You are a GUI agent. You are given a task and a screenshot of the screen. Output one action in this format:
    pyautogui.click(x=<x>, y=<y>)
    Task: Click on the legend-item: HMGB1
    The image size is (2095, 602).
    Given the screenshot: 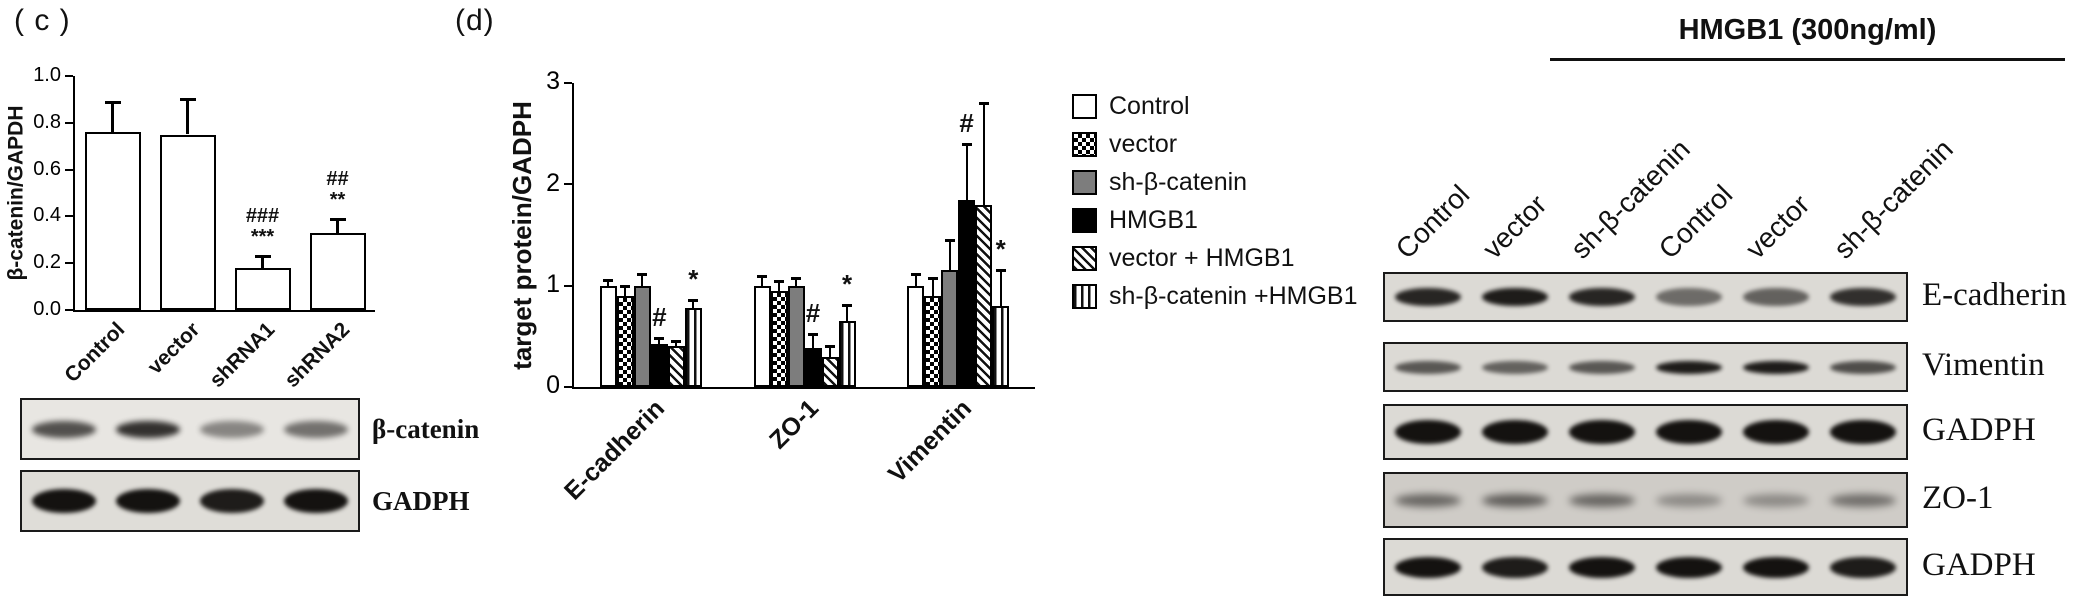 What is the action you would take?
    pyautogui.click(x=1215, y=220)
    